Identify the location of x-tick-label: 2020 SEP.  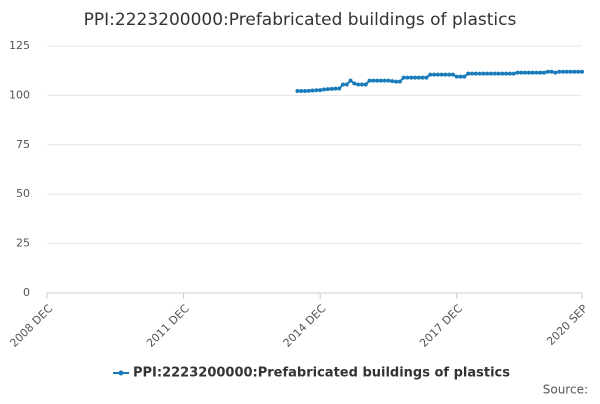
(567, 325).